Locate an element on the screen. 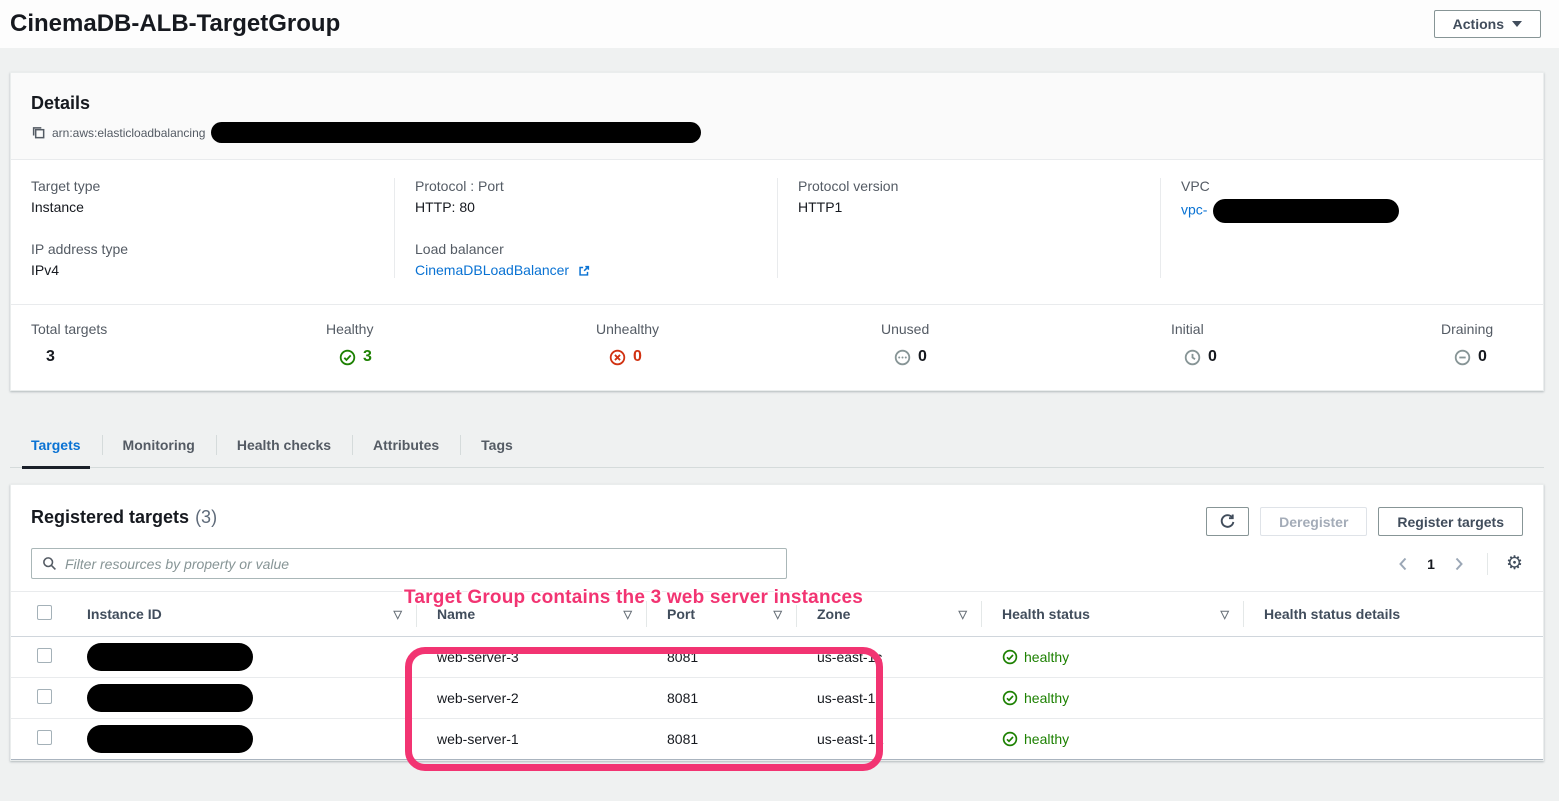  field-label: Protocol version is located at coordinates (848, 186).